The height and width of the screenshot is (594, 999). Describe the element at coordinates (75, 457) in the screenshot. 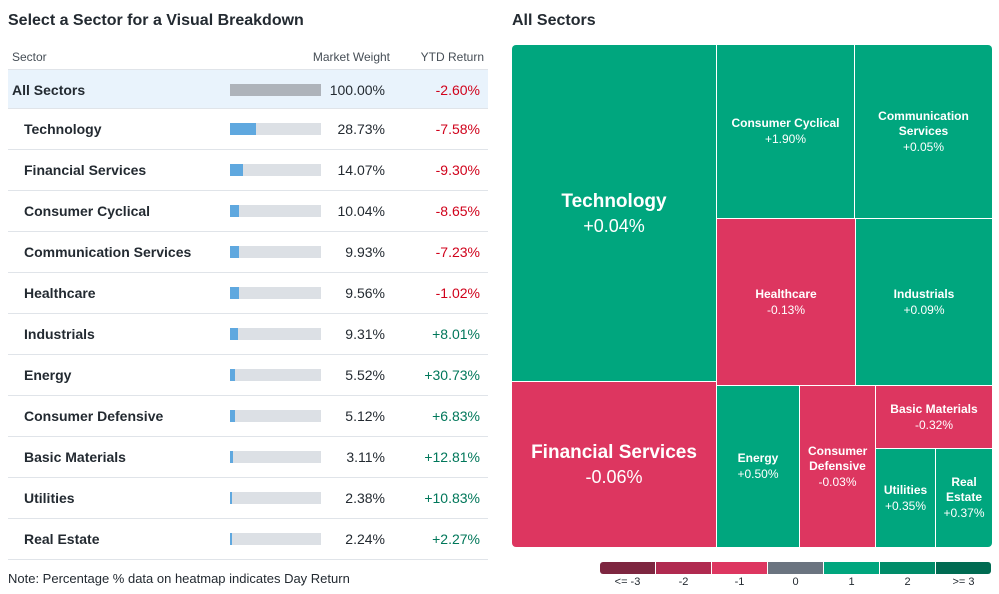

I see `sector-name: Basic Materials` at that location.